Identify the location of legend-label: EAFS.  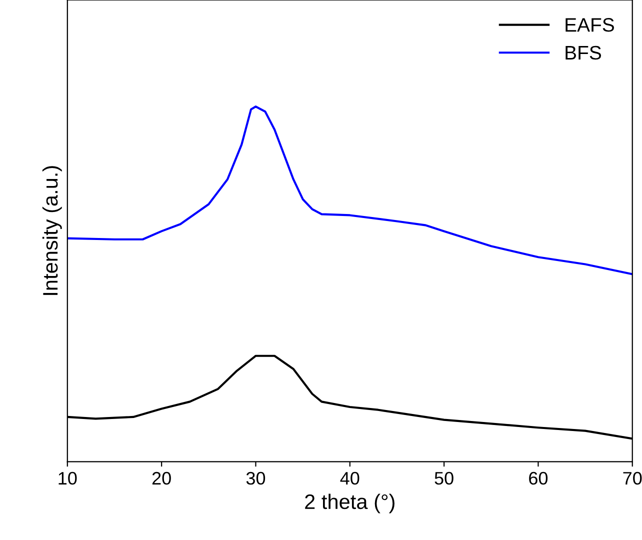
(590, 25).